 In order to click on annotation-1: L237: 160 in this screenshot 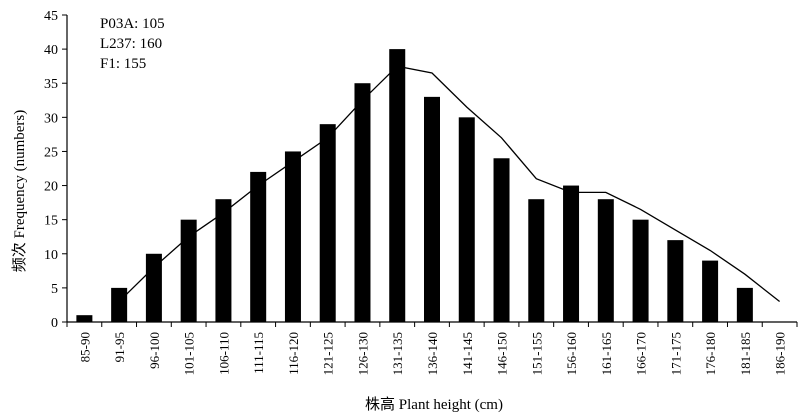, I will do `click(131, 44)`.